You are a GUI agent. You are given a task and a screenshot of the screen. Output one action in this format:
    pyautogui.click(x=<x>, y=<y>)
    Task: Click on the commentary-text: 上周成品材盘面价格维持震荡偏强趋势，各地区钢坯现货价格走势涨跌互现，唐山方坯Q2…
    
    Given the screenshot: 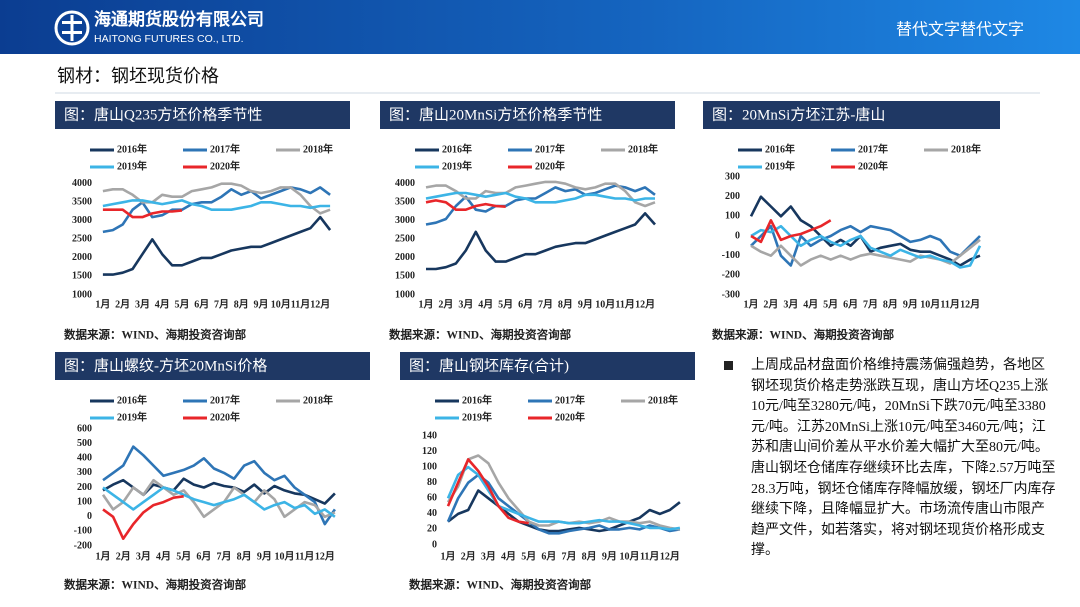 What is the action you would take?
    pyautogui.click(x=903, y=458)
    